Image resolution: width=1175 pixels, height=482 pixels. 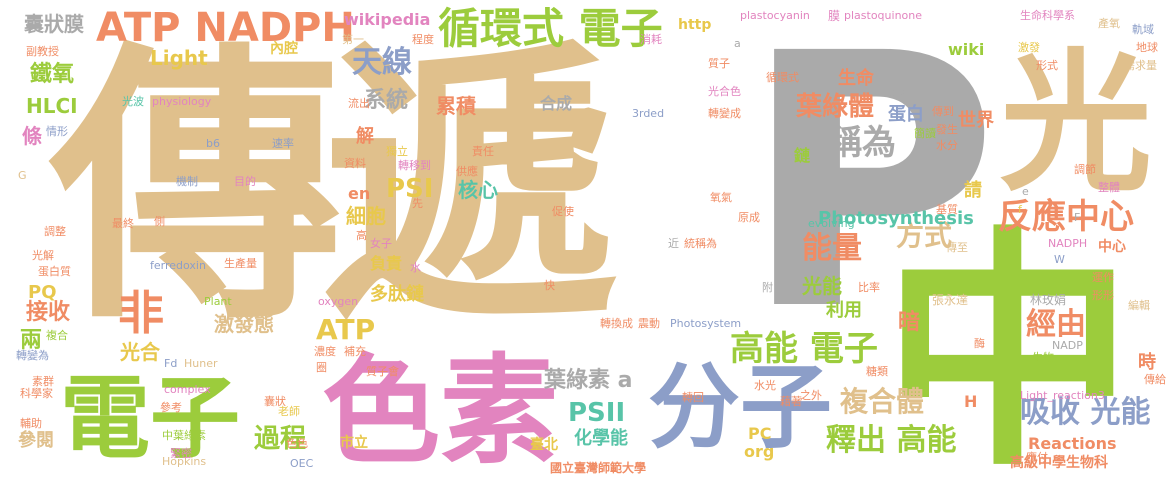 I want to click on word: 形式, so click(x=1047, y=65).